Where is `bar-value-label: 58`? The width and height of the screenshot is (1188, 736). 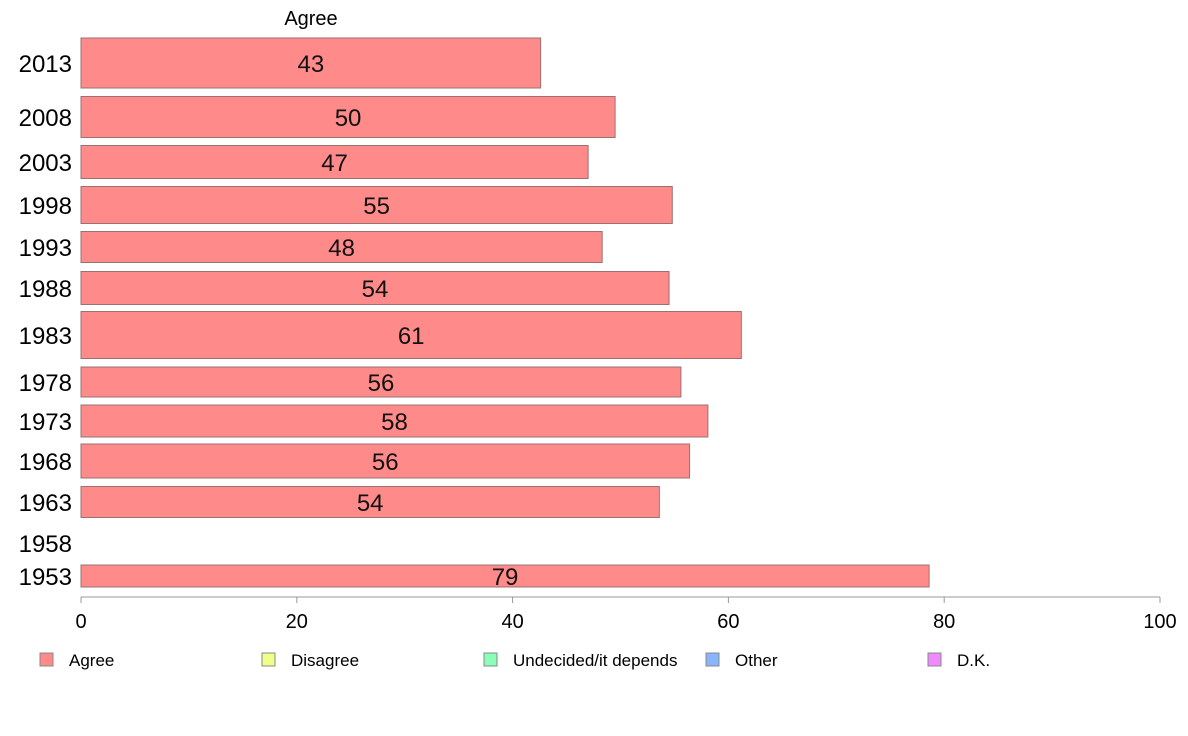 bar-value-label: 58 is located at coordinates (394, 422).